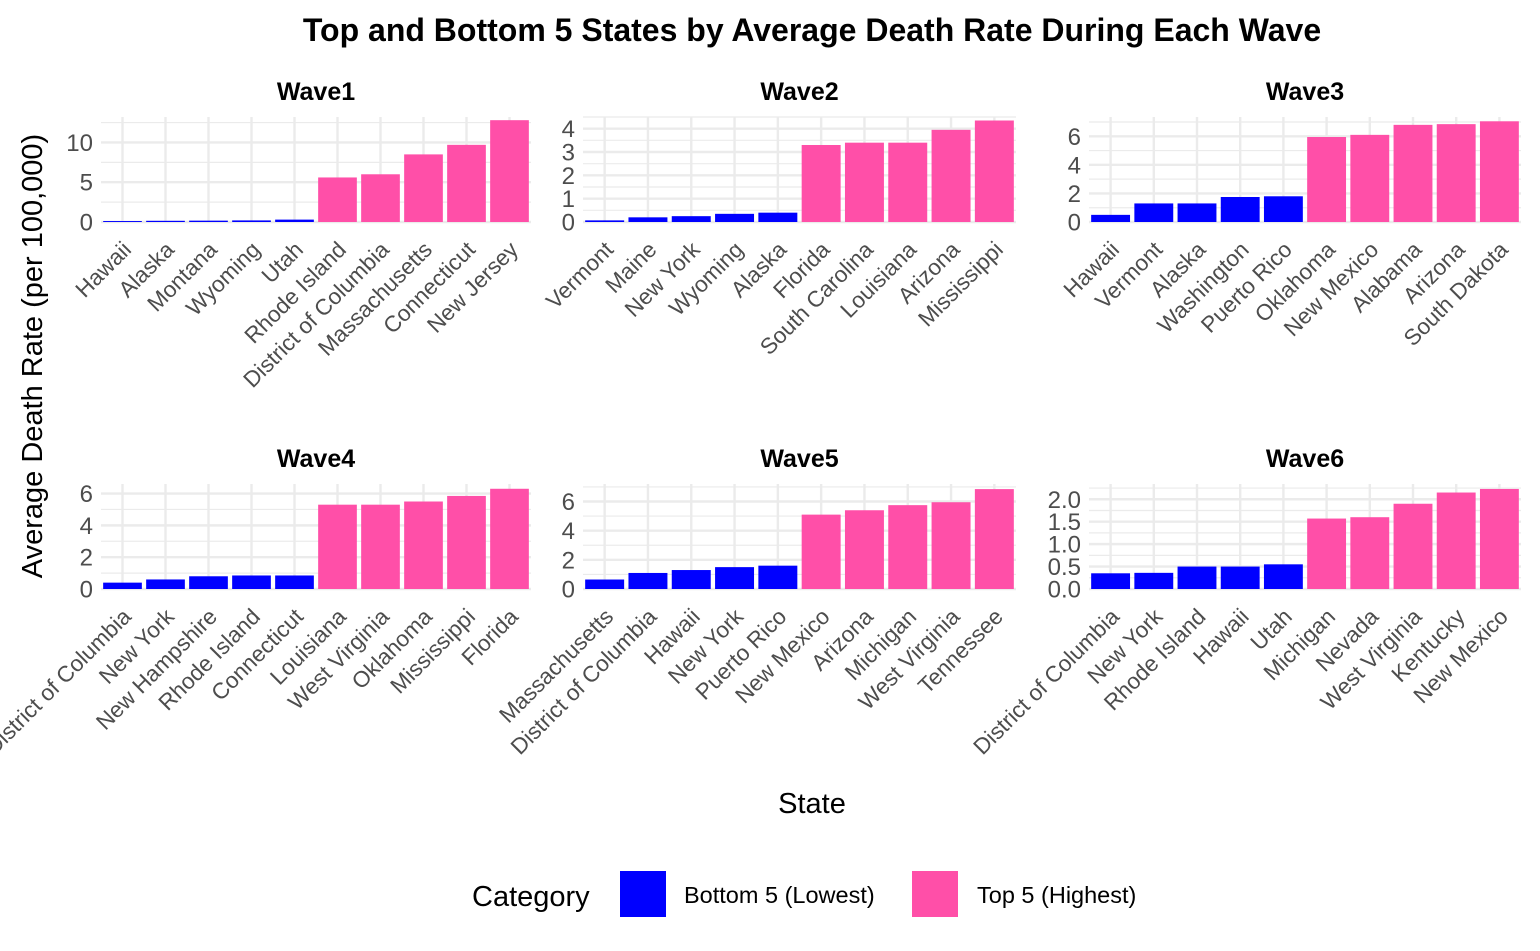 The height and width of the screenshot is (951, 1540). I want to click on bar-montana, so click(208, 221).